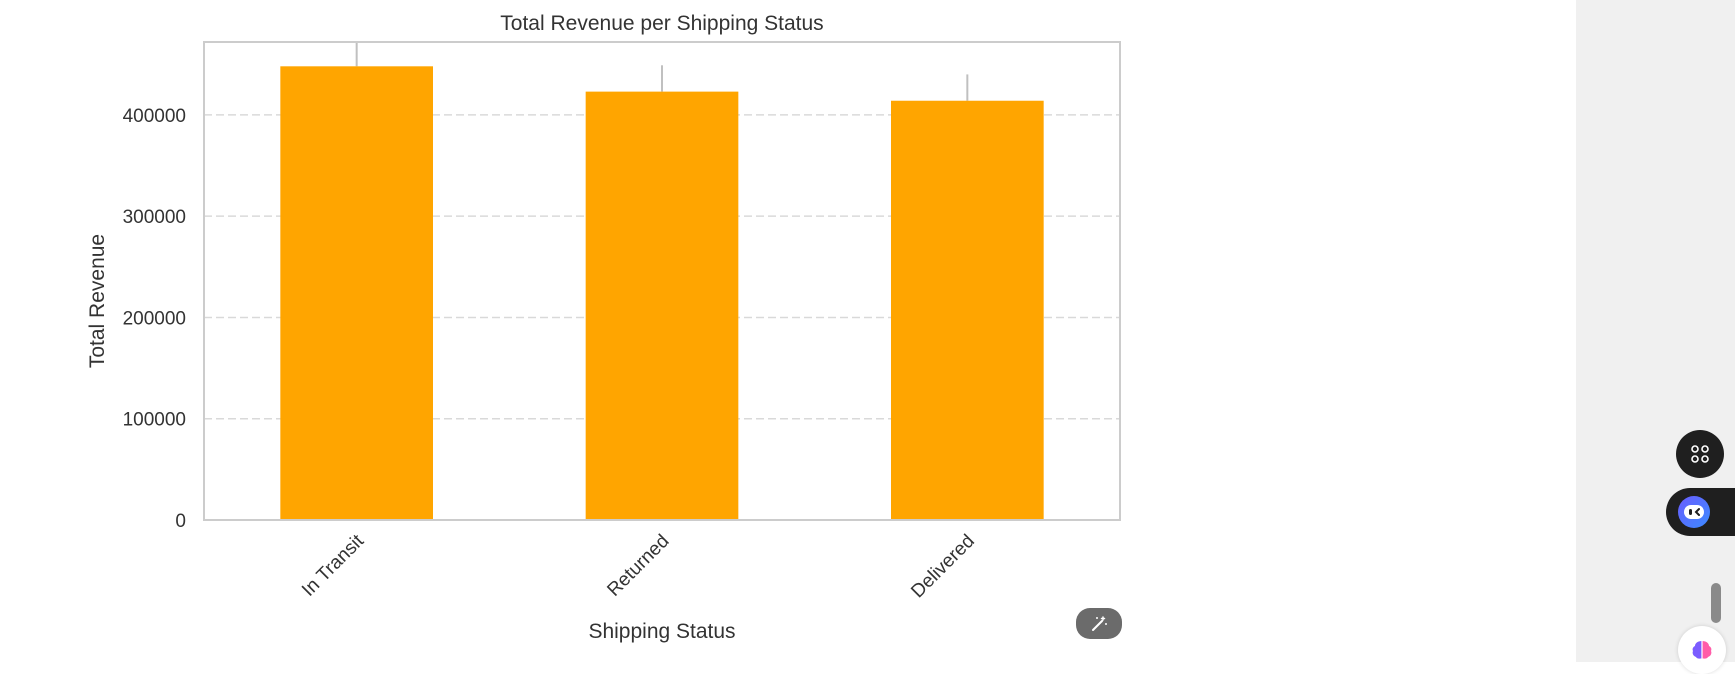 This screenshot has height=674, width=1735. I want to click on brain-icon, so click(1702, 650).